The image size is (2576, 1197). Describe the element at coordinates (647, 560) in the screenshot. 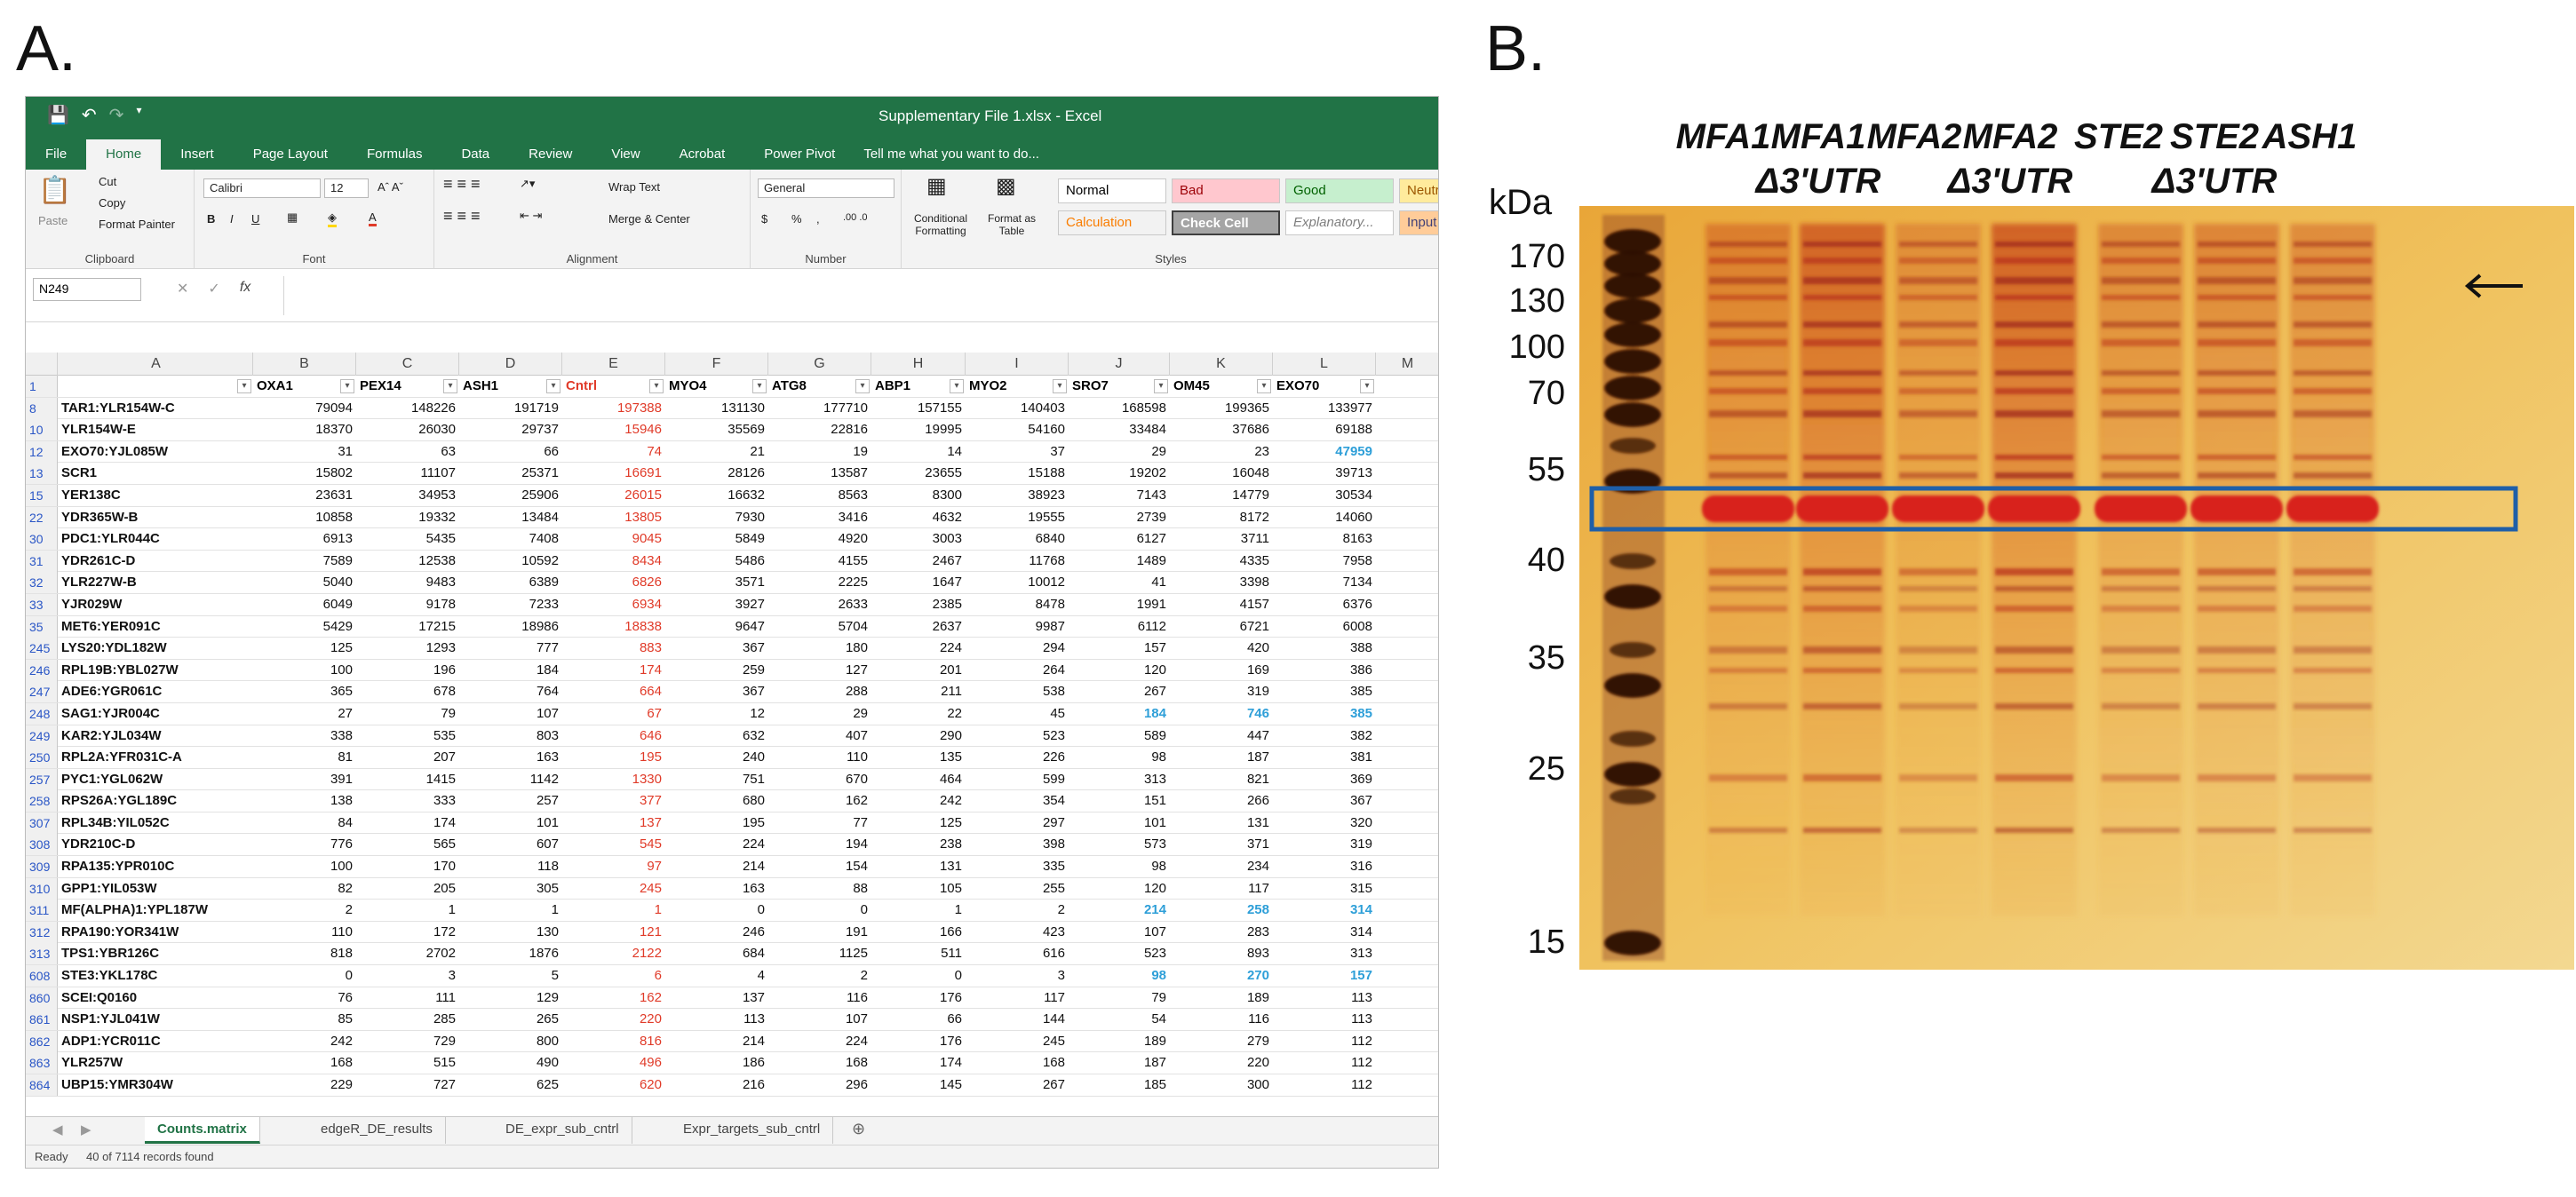

I see `count-cell: 8434` at that location.